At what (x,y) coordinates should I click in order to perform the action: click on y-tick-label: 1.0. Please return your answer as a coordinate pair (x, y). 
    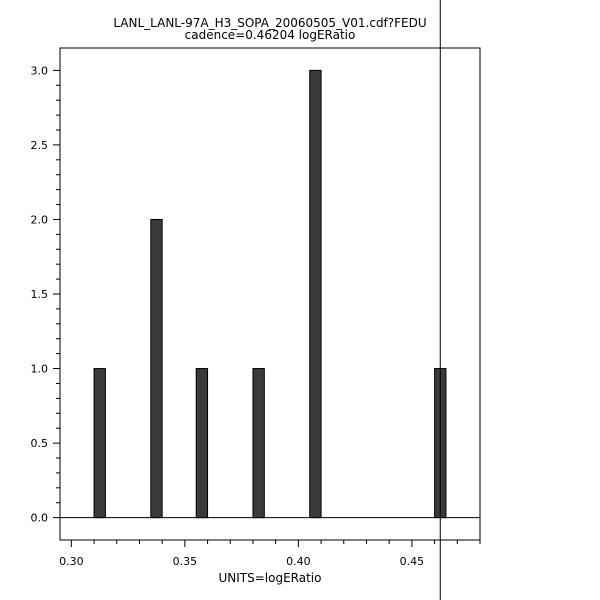
    Looking at the image, I should click on (40, 369).